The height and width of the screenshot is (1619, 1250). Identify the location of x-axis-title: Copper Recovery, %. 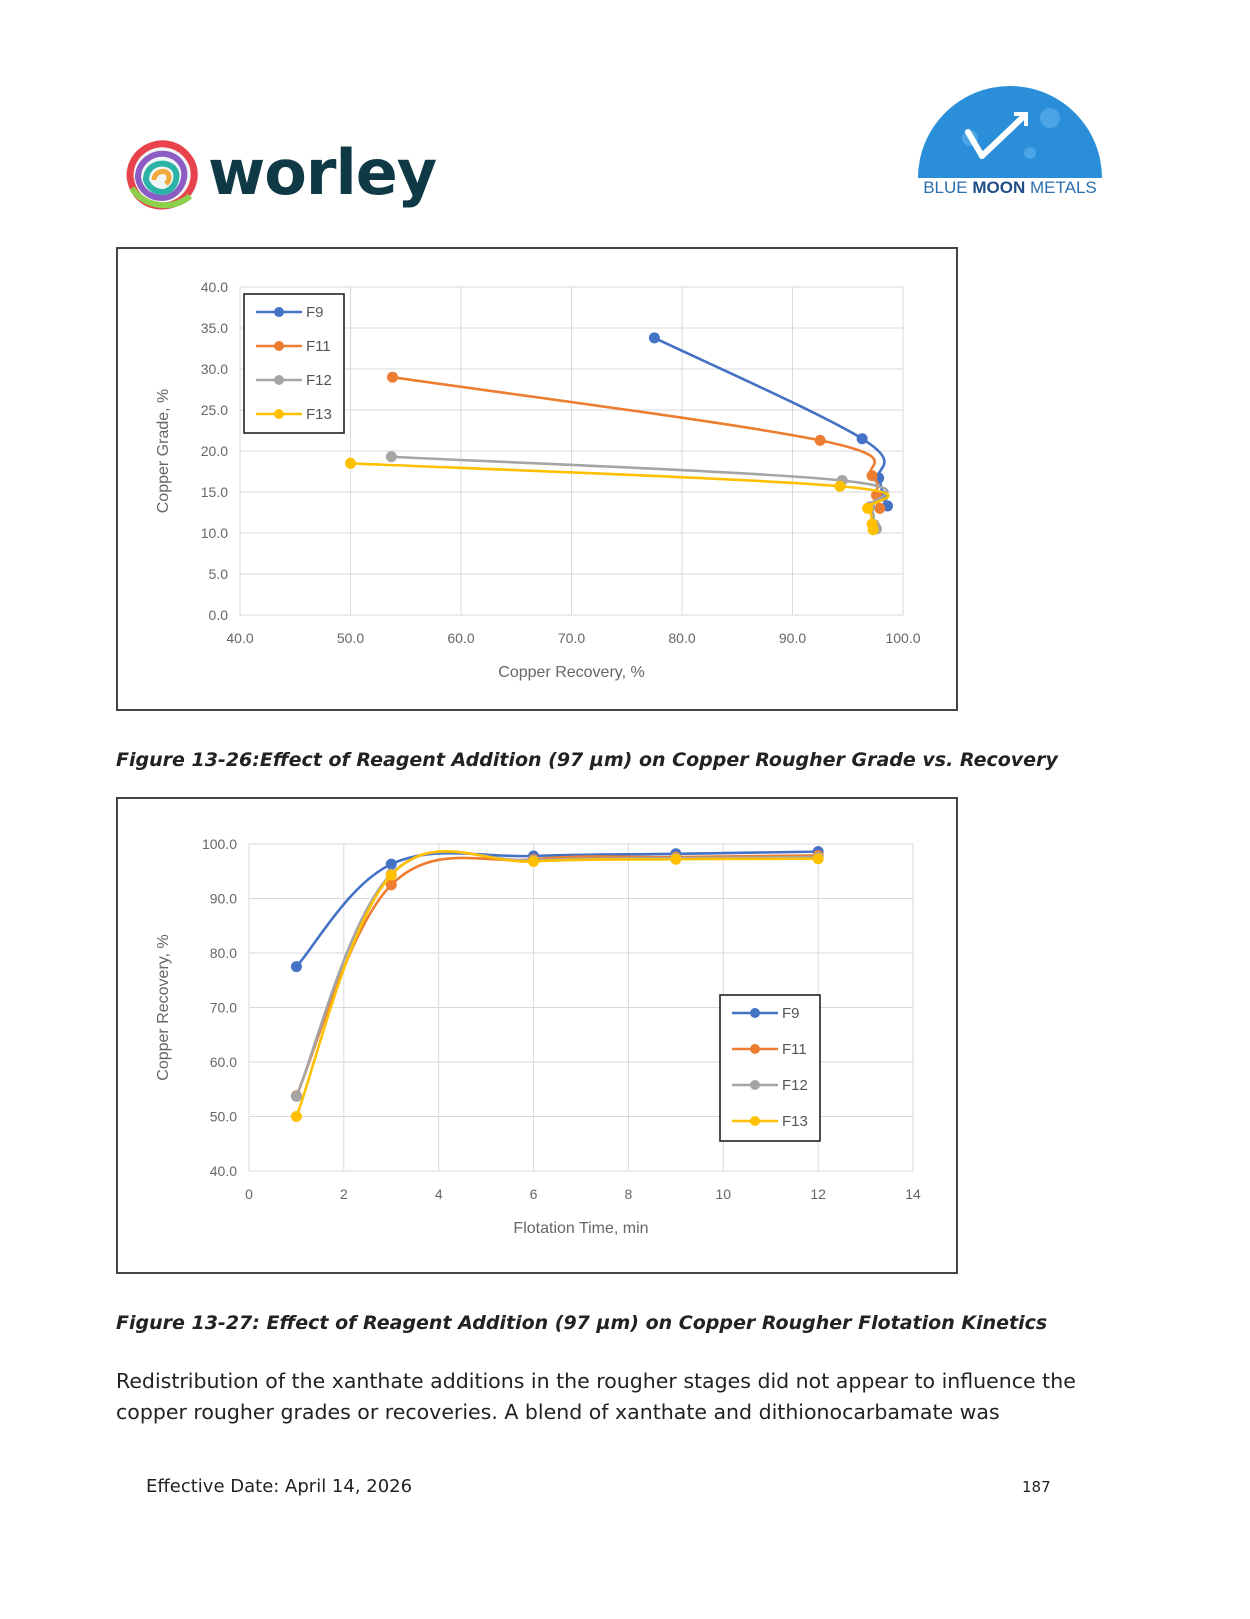
(571, 672).